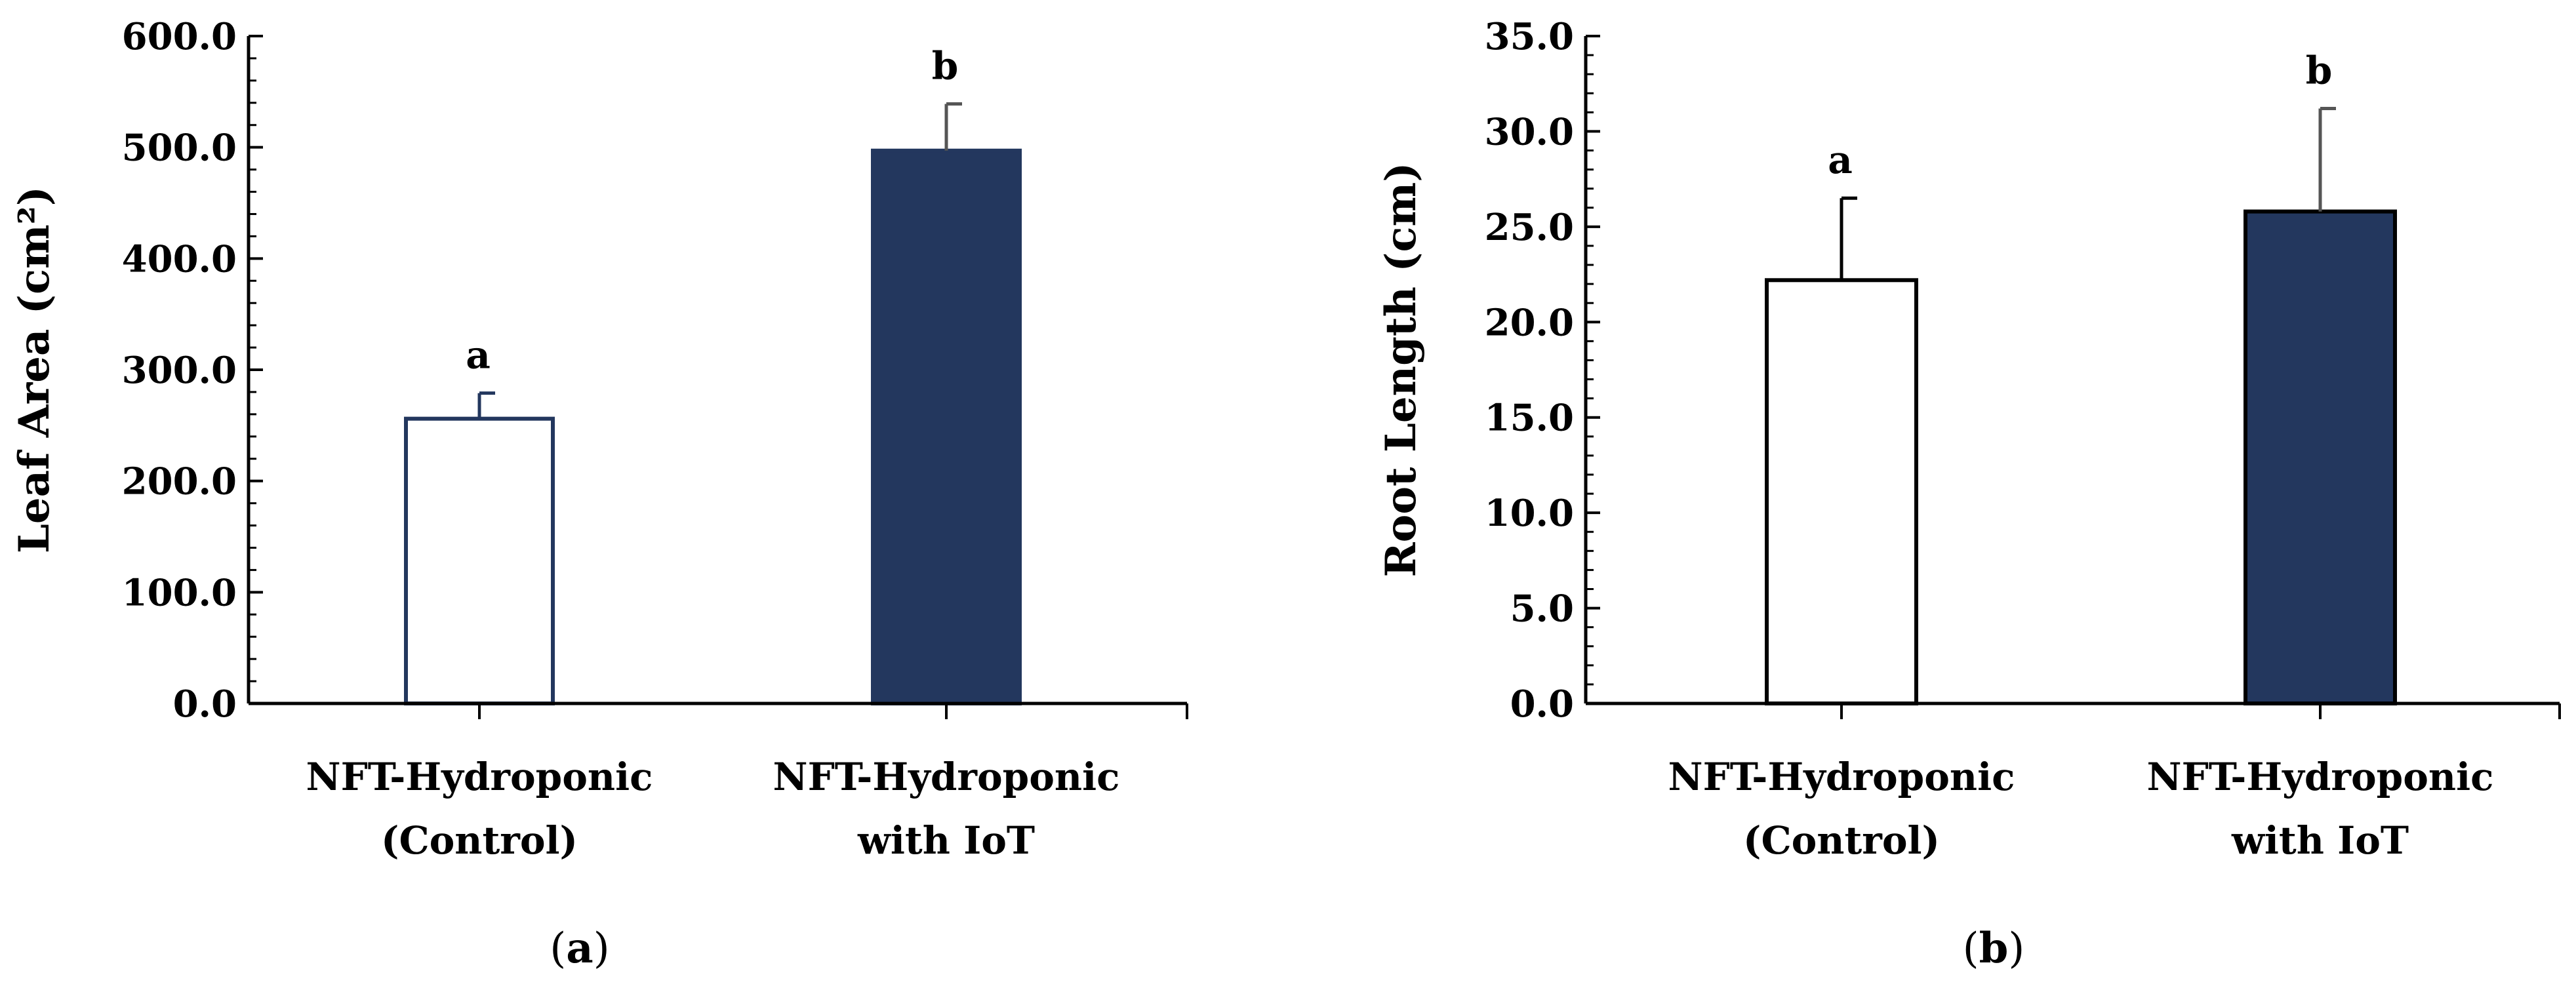 The width and height of the screenshot is (2576, 988). Describe the element at coordinates (179, 370) in the screenshot. I see `y-tick-label: 300.0` at that location.